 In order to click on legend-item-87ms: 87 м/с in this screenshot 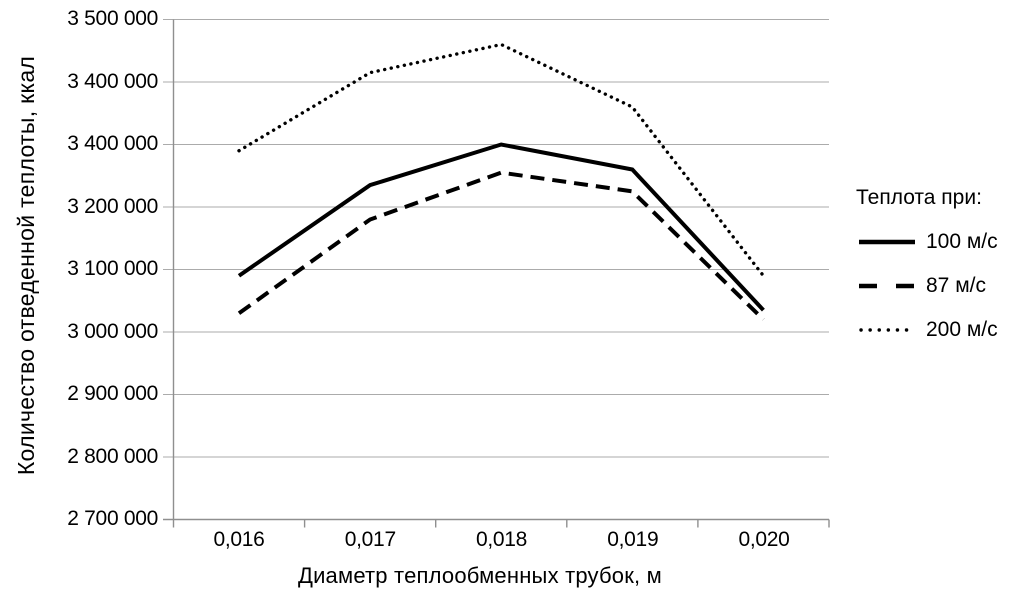, I will do `click(933, 286)`.